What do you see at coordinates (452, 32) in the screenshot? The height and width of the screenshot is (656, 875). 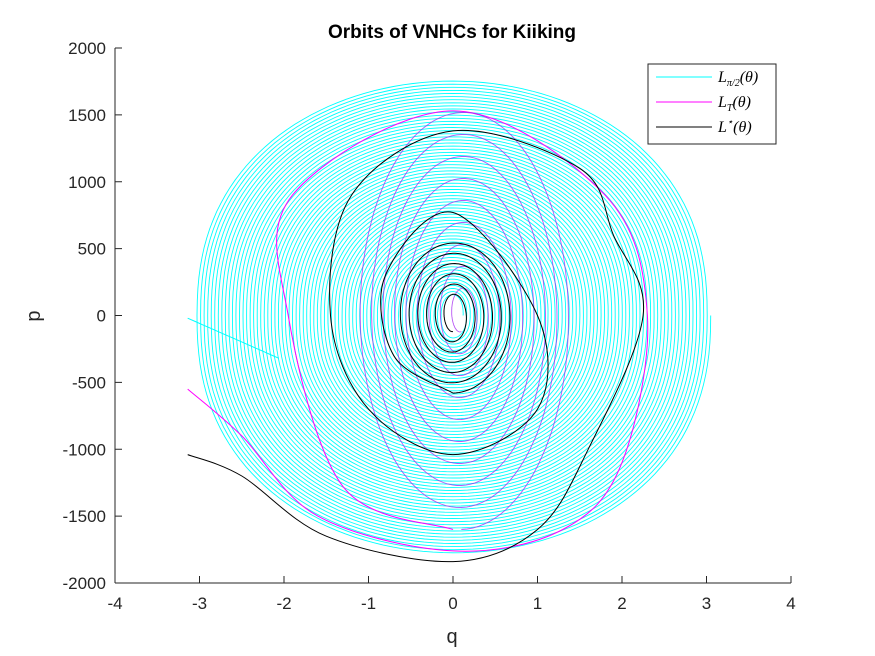 I see `chart-title: Orbits of VNHCs for Kiiking` at bounding box center [452, 32].